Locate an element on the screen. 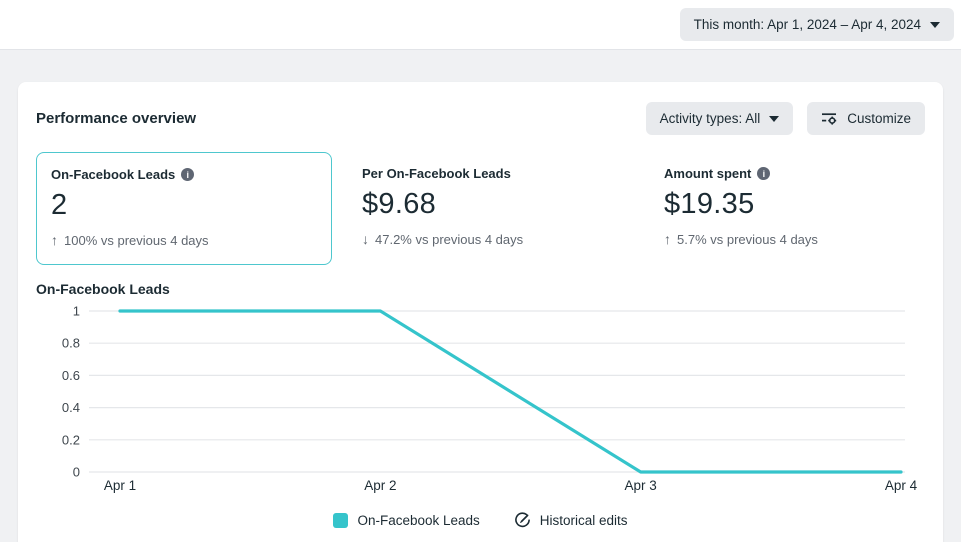 The image size is (961, 542). svg-text: 0.8 is located at coordinates (71, 343).